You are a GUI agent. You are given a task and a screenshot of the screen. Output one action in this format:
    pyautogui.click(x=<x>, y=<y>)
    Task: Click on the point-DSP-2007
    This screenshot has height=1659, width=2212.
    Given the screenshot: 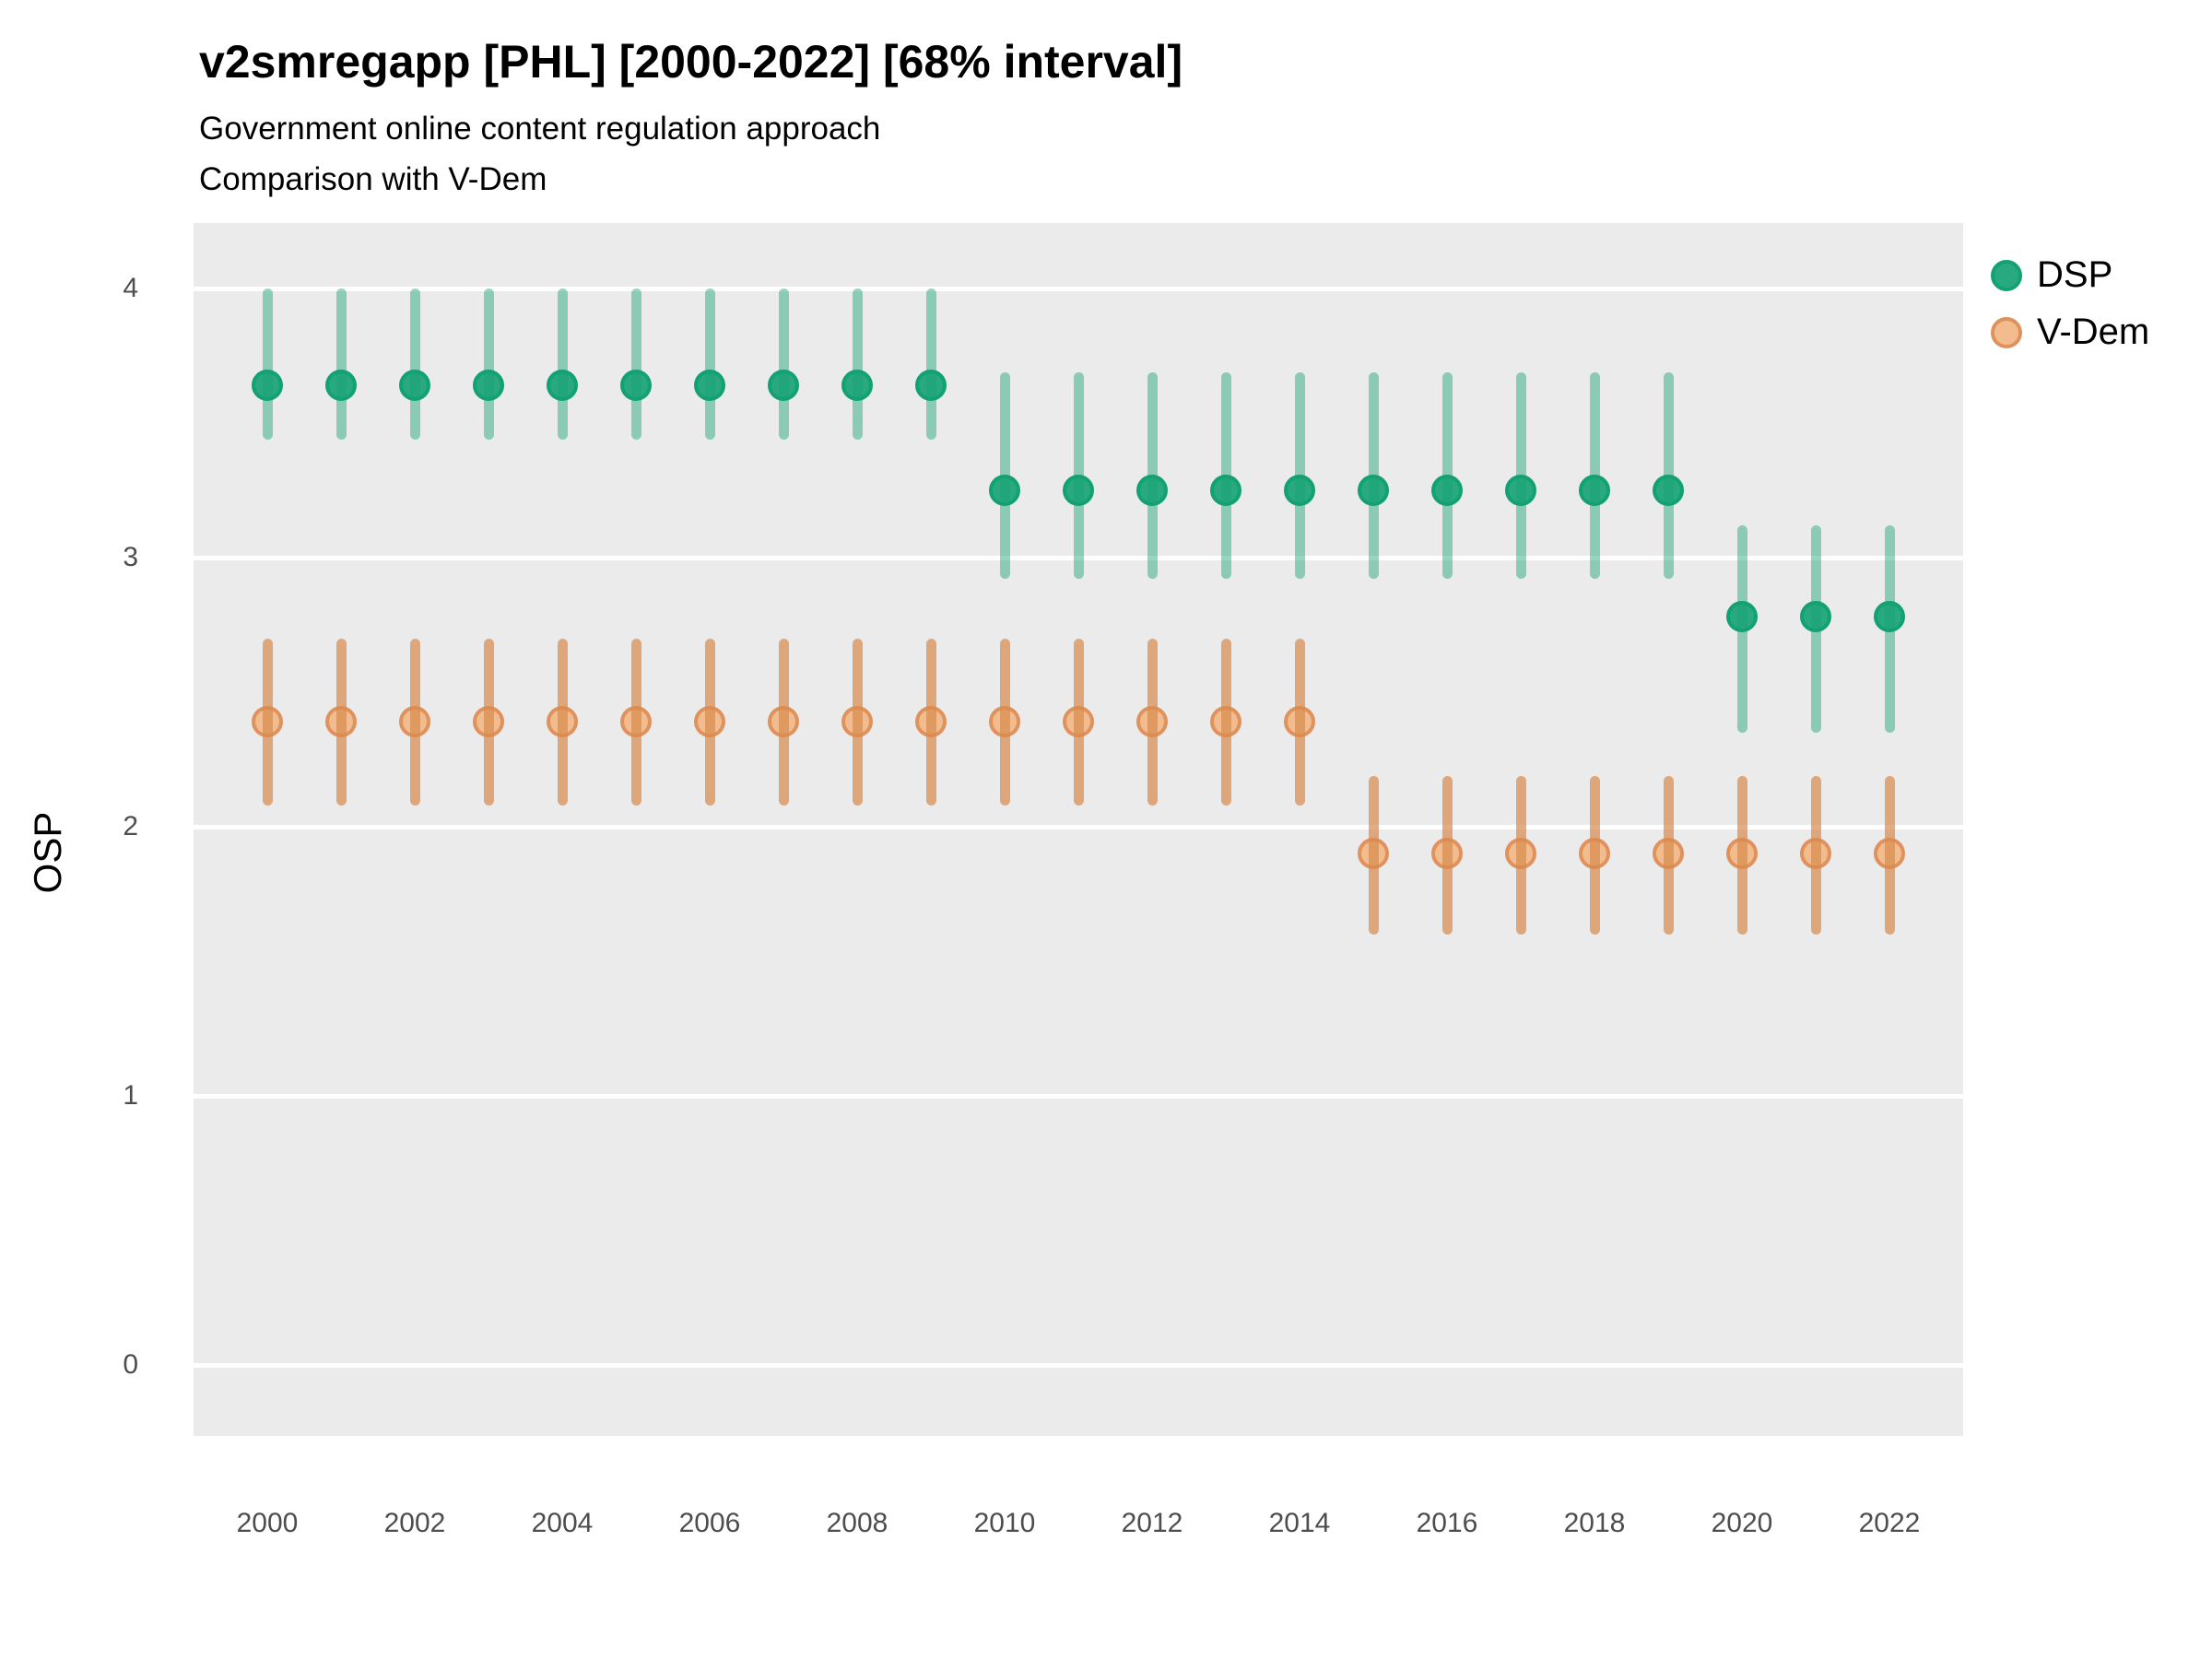 What is the action you would take?
    pyautogui.click(x=783, y=386)
    